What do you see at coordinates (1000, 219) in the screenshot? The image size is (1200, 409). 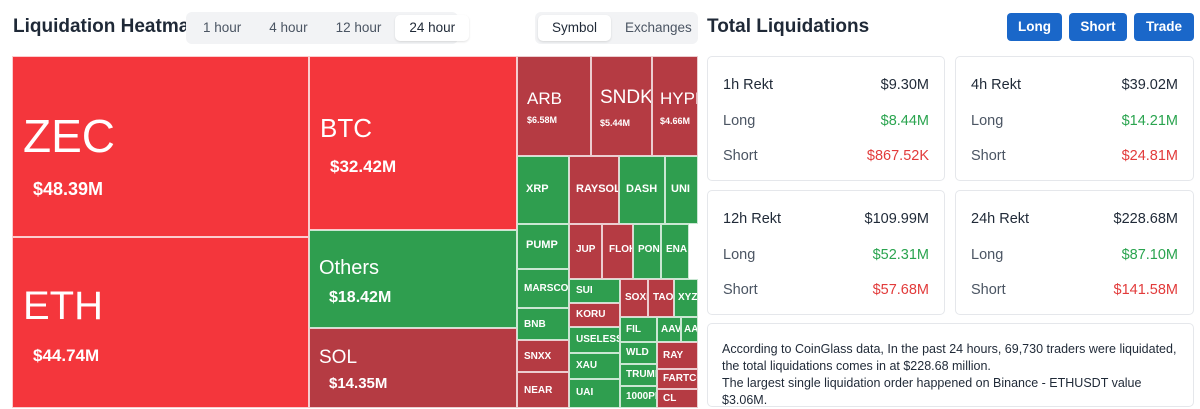 I see `card-label: 24h Rekt` at bounding box center [1000, 219].